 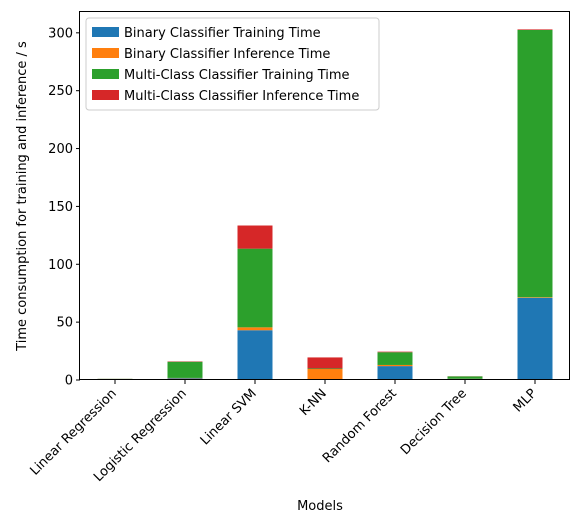 What do you see at coordinates (60, 207) in the screenshot?
I see `y-tick-label: 150` at bounding box center [60, 207].